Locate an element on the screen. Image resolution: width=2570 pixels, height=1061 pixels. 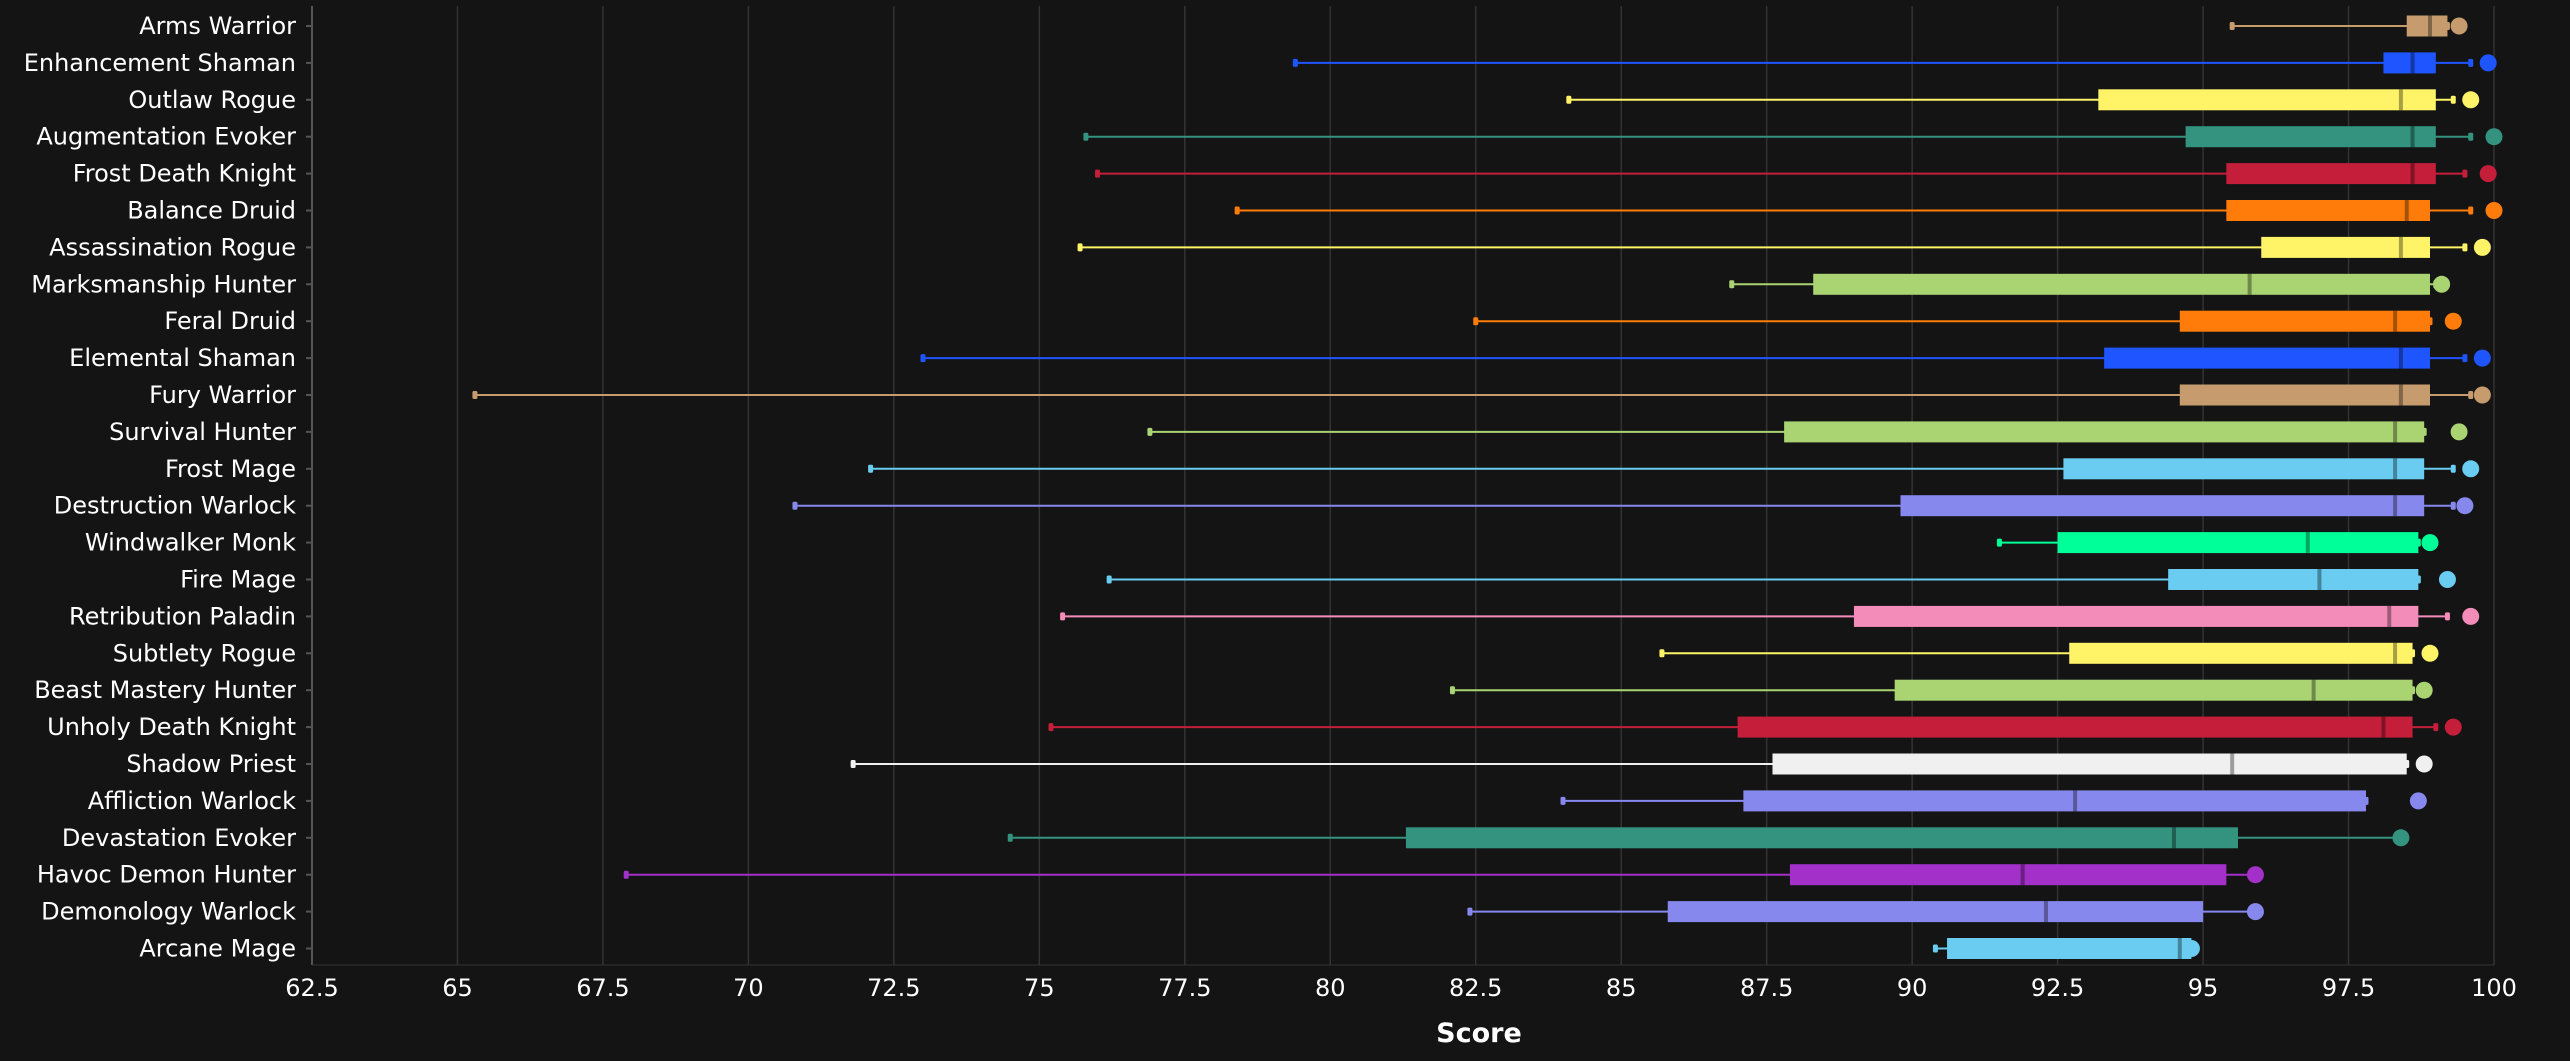
category-label: Beast Mastery Hunter is located at coordinates (165, 690).